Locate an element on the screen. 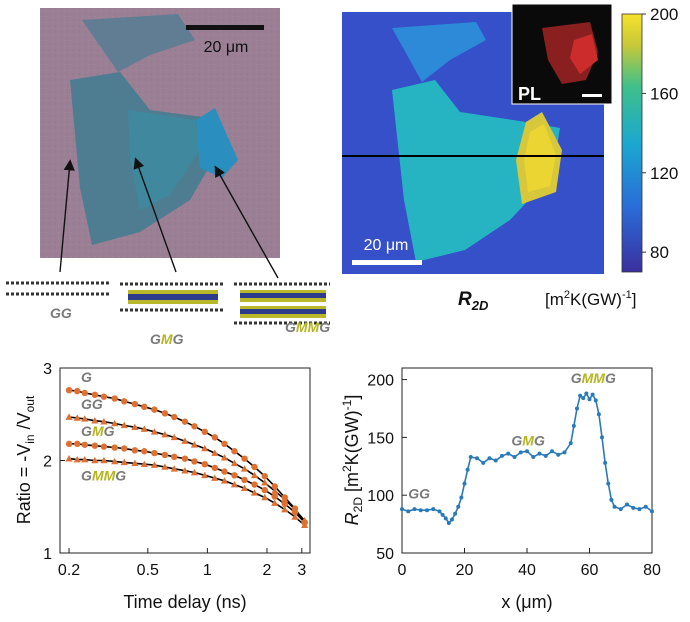 The width and height of the screenshot is (690, 622). graphene-flake-upper is located at coordinates (138, 43).